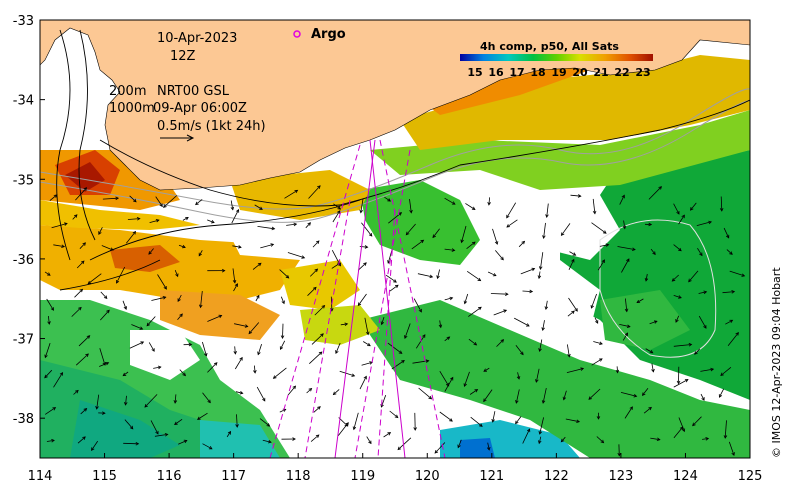 The height and width of the screenshot is (492, 791). I want to click on currents-label: NRT00 GSL, so click(193, 91).